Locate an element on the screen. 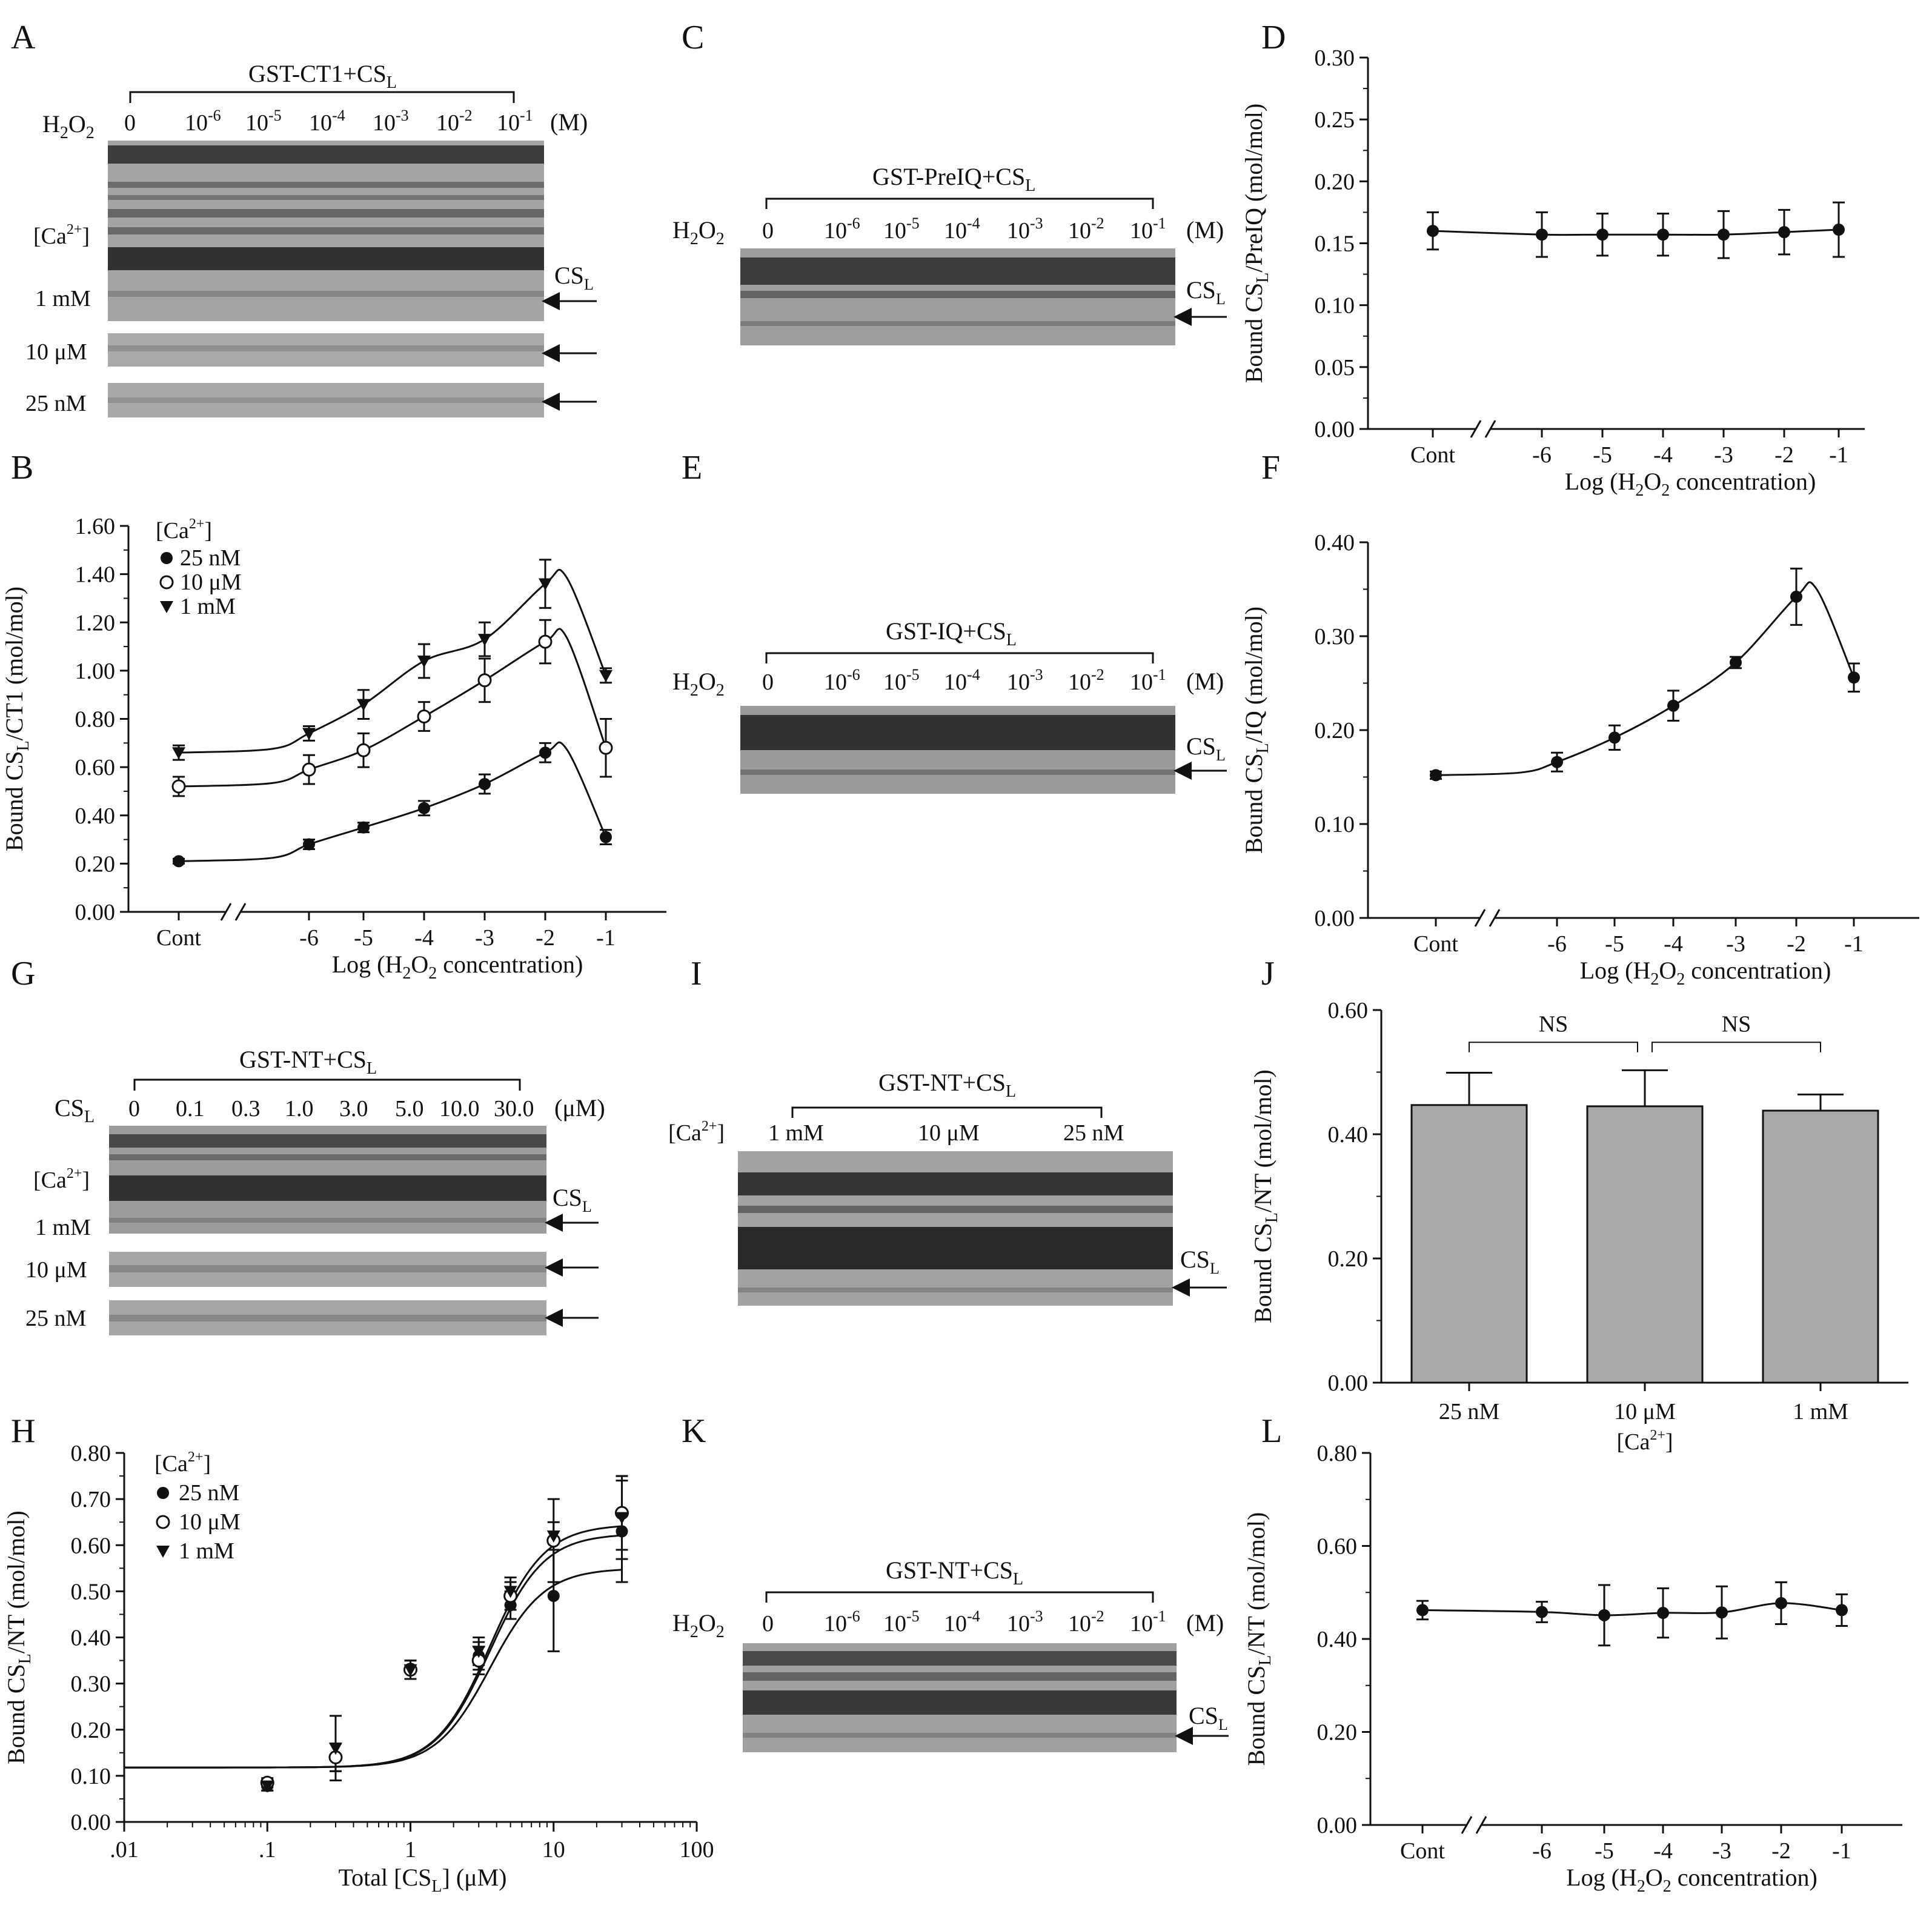  y-axis-label: Bound CSL/IQ (mol/mol) is located at coordinates (1256, 731).